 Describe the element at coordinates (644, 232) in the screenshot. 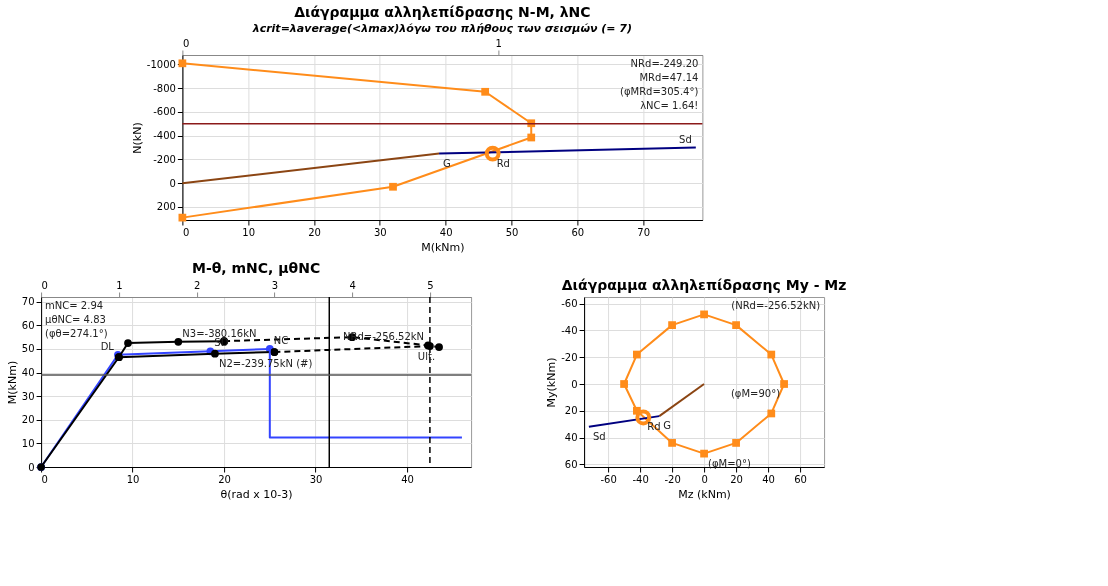

I see `x-tick-label: 70` at that location.